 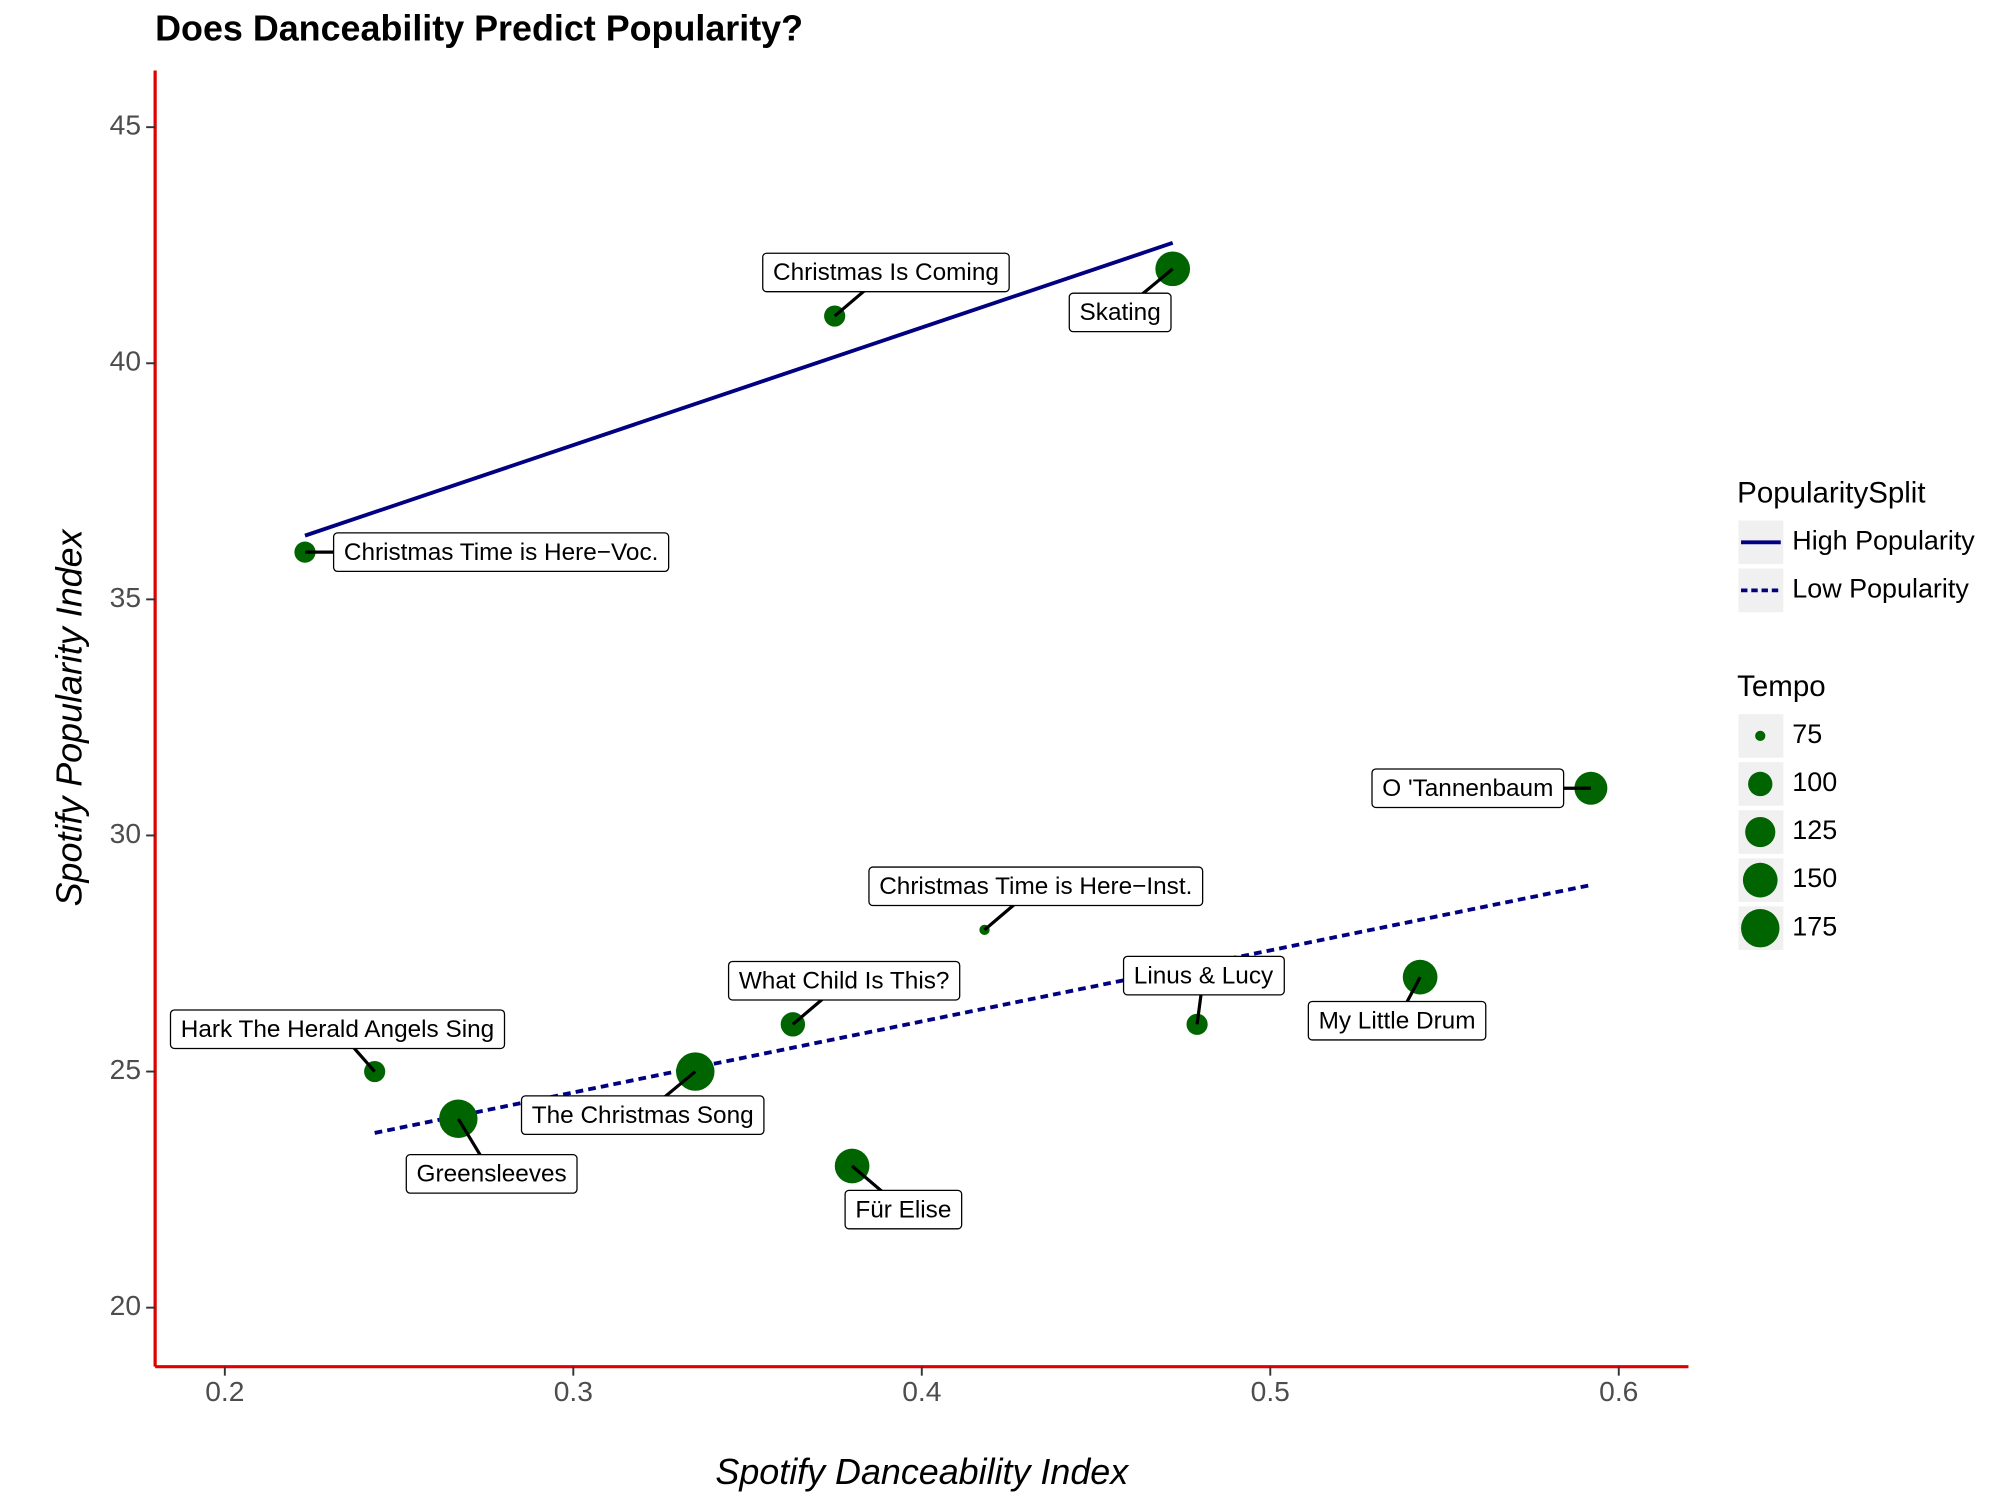 I want to click on legend-label: 100, so click(x=1814, y=782).